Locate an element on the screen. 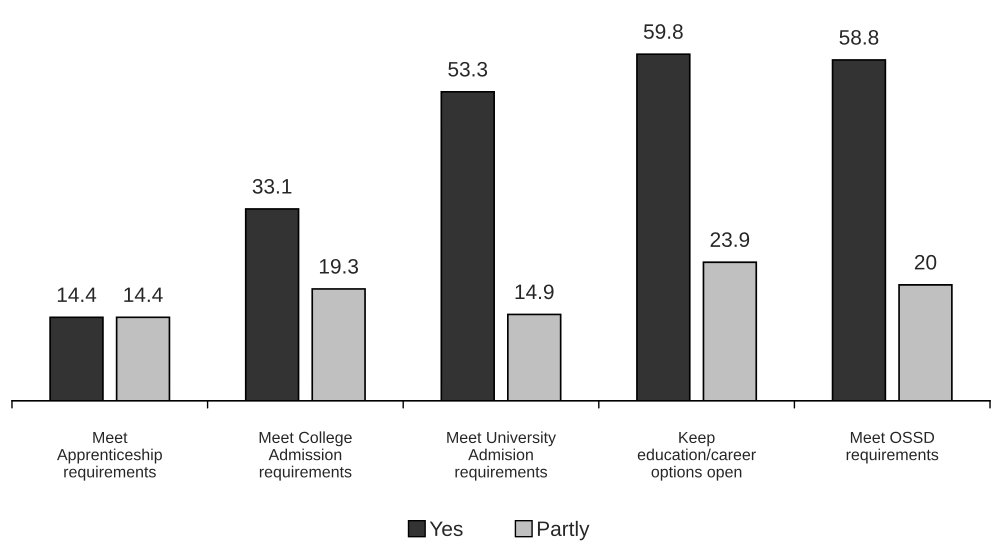 This screenshot has width=998, height=559. data-label: 14.9 is located at coordinates (535, 292).